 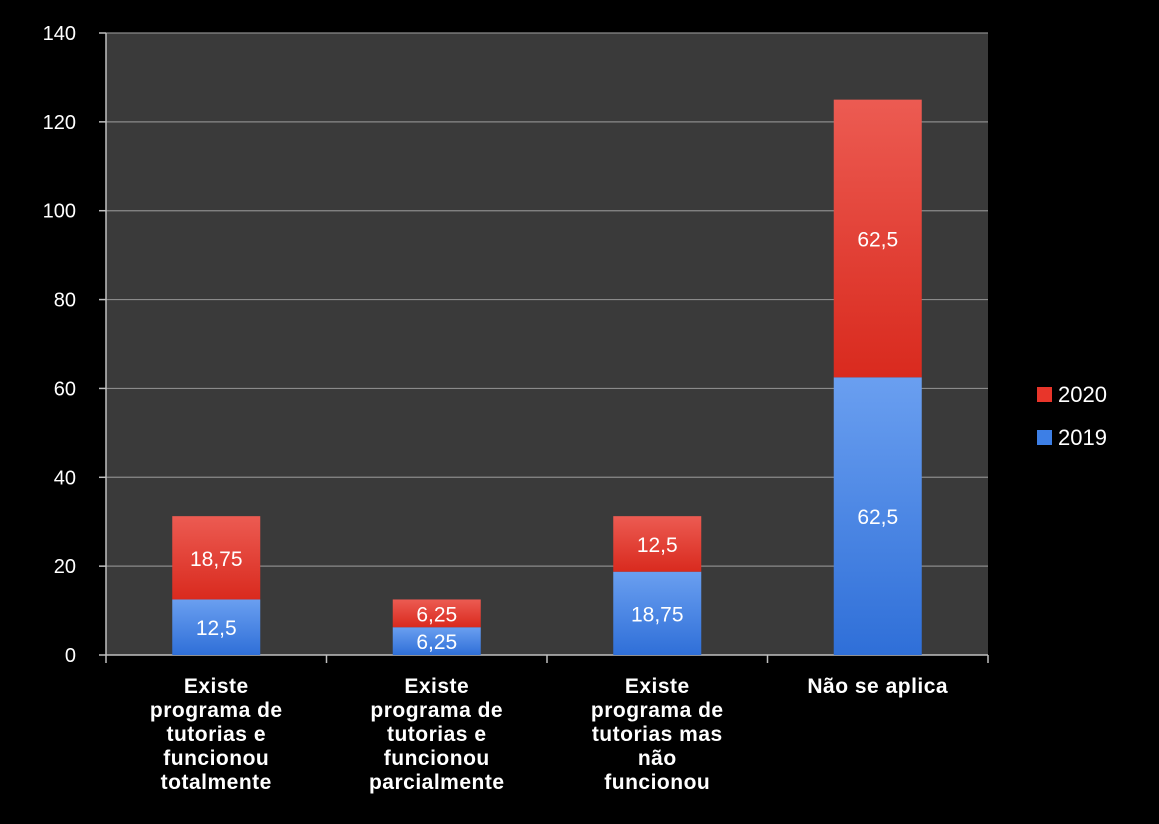 What do you see at coordinates (216, 782) in the screenshot?
I see `x-category-line: totalmente` at bounding box center [216, 782].